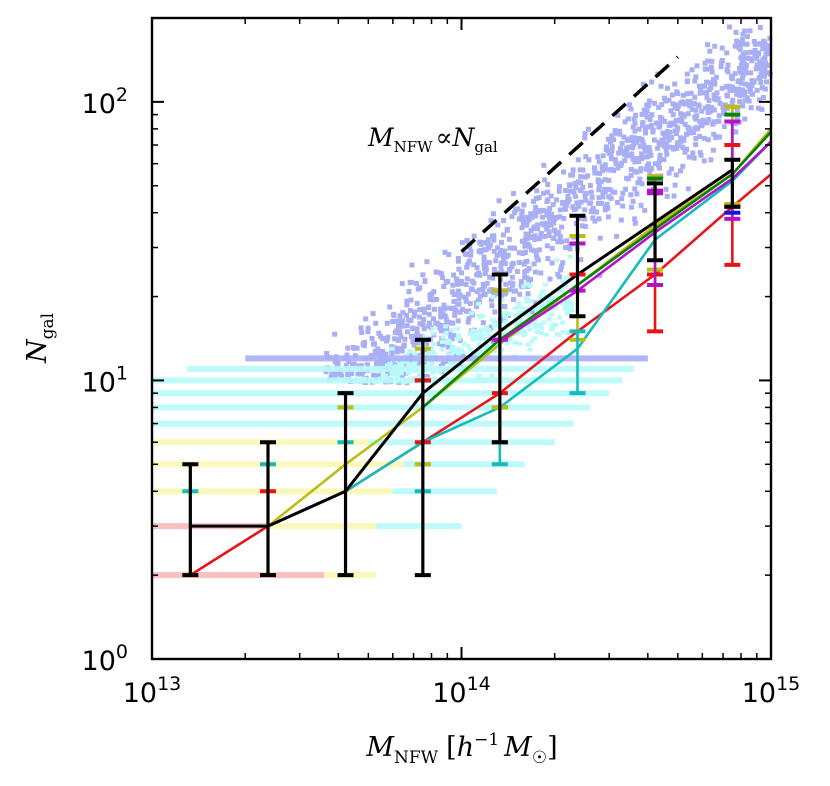  I want to click on x-axis-label: MNFW [h−1 M☉], so click(461, 749).